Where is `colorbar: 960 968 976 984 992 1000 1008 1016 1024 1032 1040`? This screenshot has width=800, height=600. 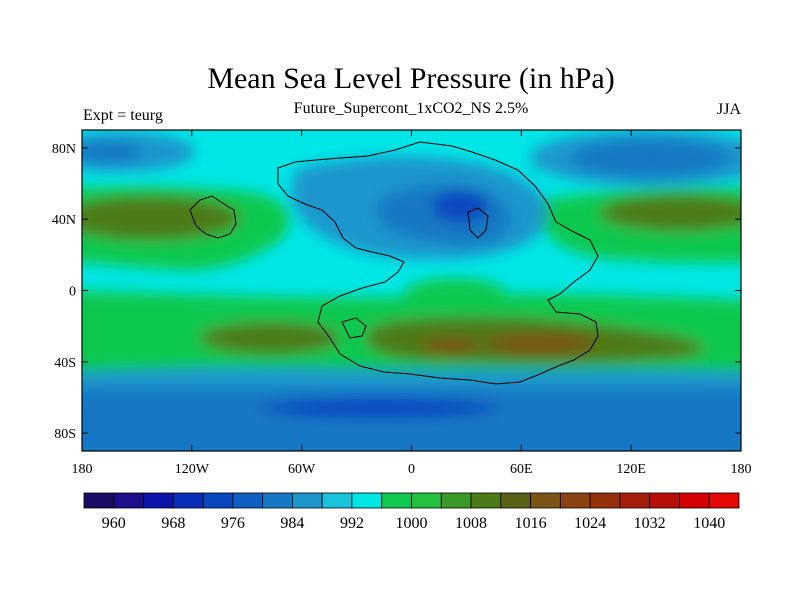 colorbar: 960 968 976 984 992 1000 1008 1016 1024 1032 1040 is located at coordinates (411, 512).